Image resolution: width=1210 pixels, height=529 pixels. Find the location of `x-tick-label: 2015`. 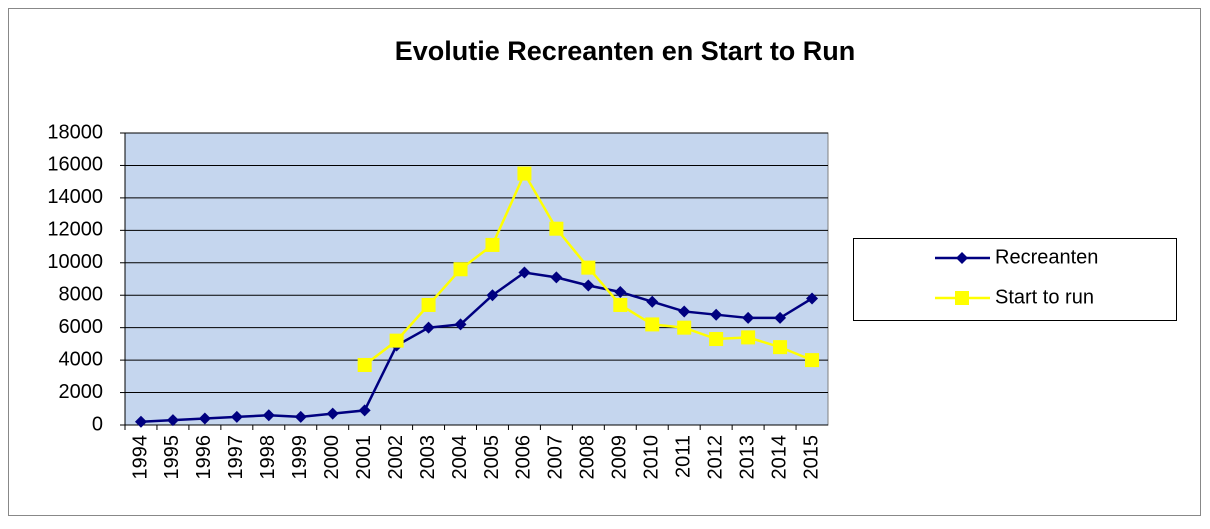

x-tick-label: 2015 is located at coordinates (811, 457).